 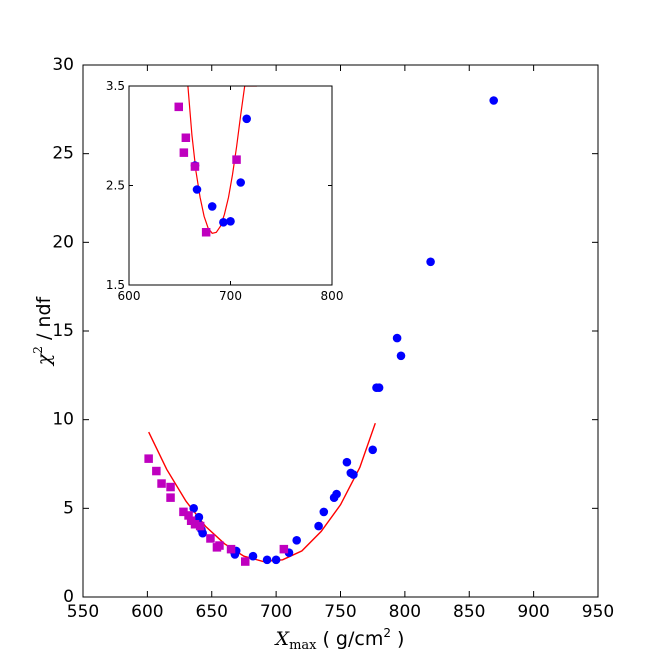 What do you see at coordinates (63, 331) in the screenshot?
I see `main-y-tick-label: 15` at bounding box center [63, 331].